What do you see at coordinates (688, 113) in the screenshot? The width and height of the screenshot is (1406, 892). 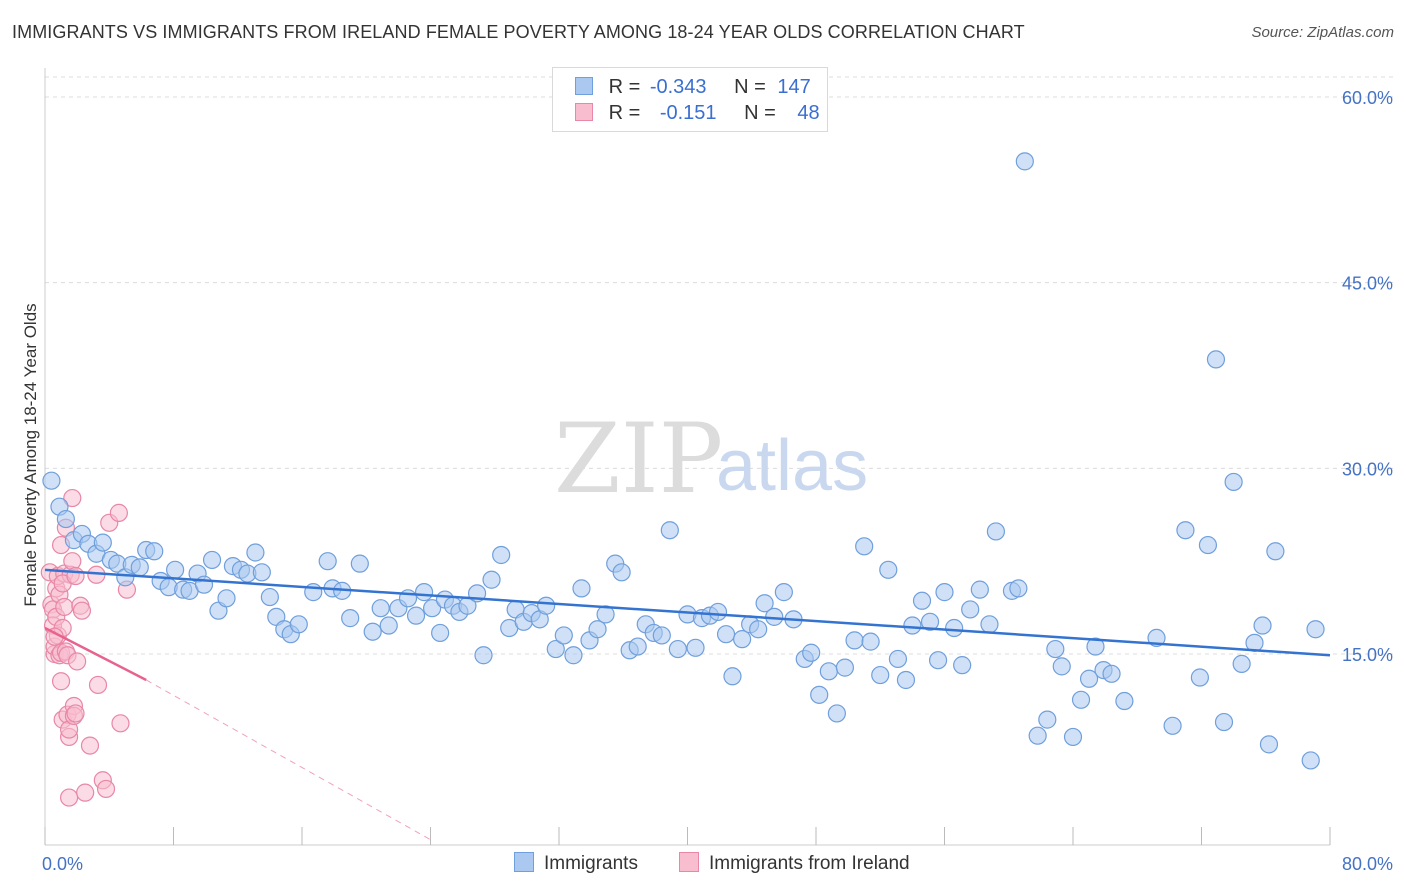 I see `legend-r-value: -0.151` at bounding box center [688, 113].